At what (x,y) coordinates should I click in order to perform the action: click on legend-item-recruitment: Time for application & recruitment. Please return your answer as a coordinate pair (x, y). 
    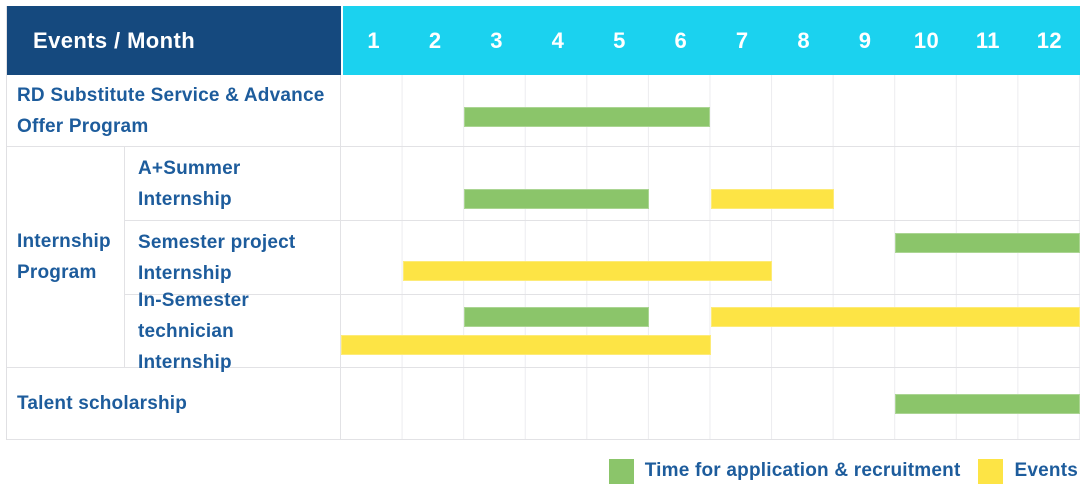
    Looking at the image, I should click on (784, 471).